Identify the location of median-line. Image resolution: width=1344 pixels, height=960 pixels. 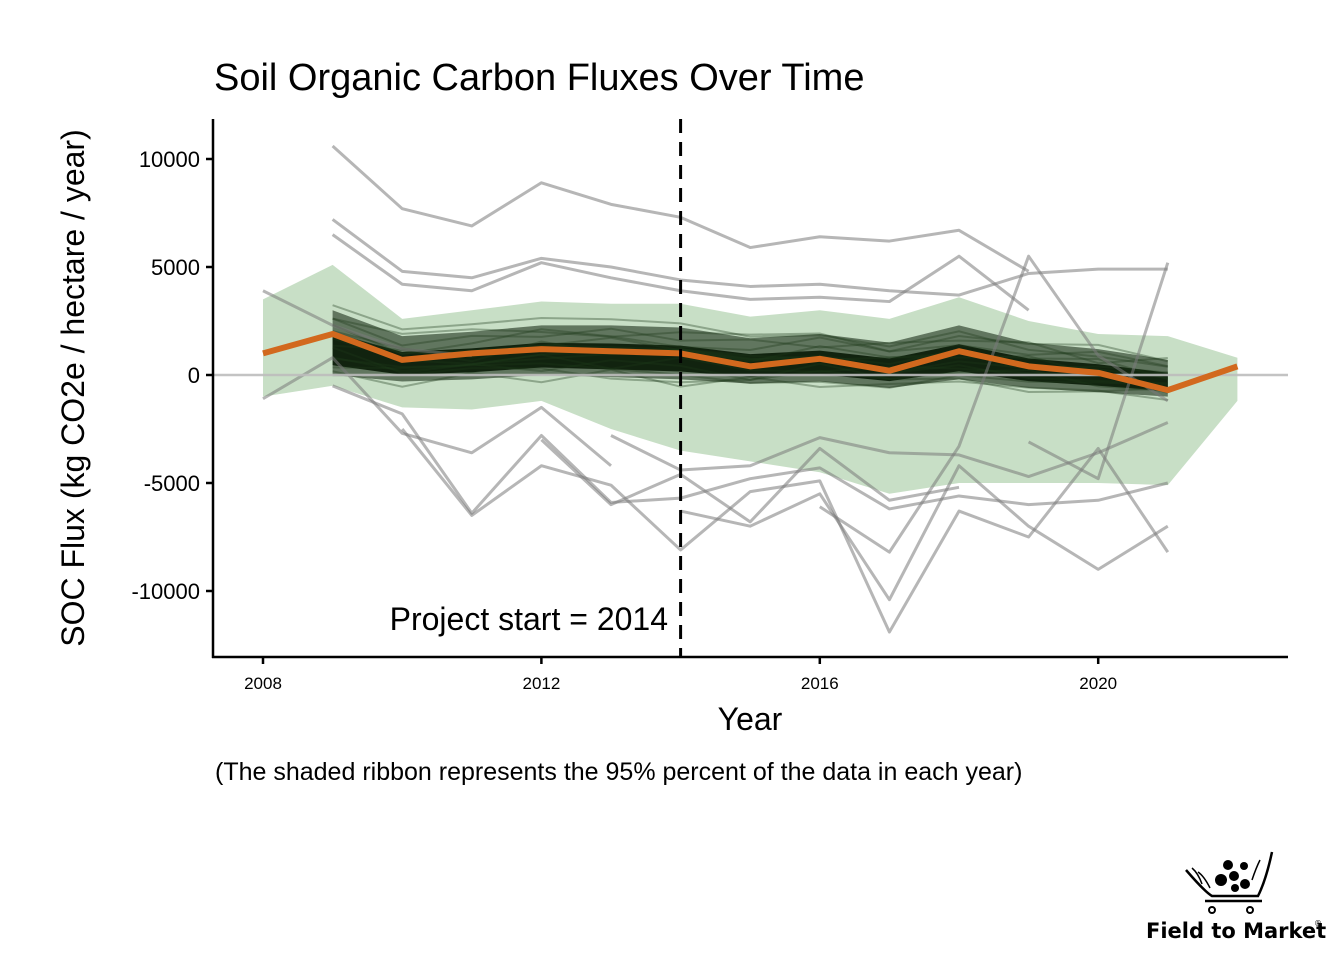
(750, 362).